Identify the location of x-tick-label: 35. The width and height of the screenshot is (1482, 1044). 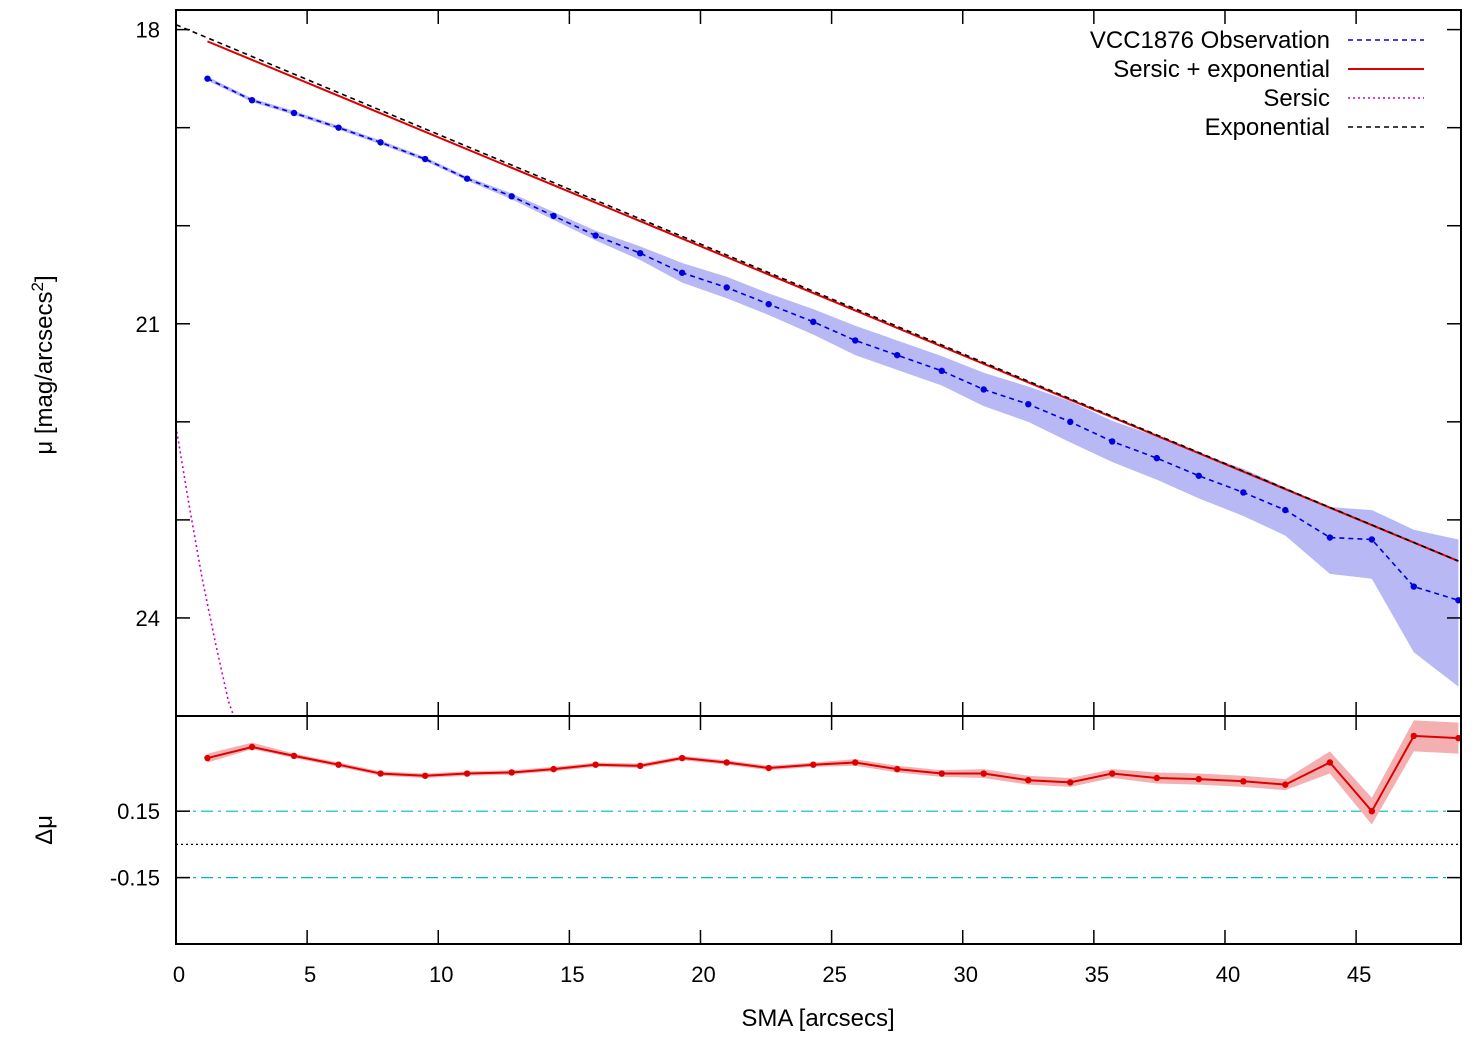
(1097, 974).